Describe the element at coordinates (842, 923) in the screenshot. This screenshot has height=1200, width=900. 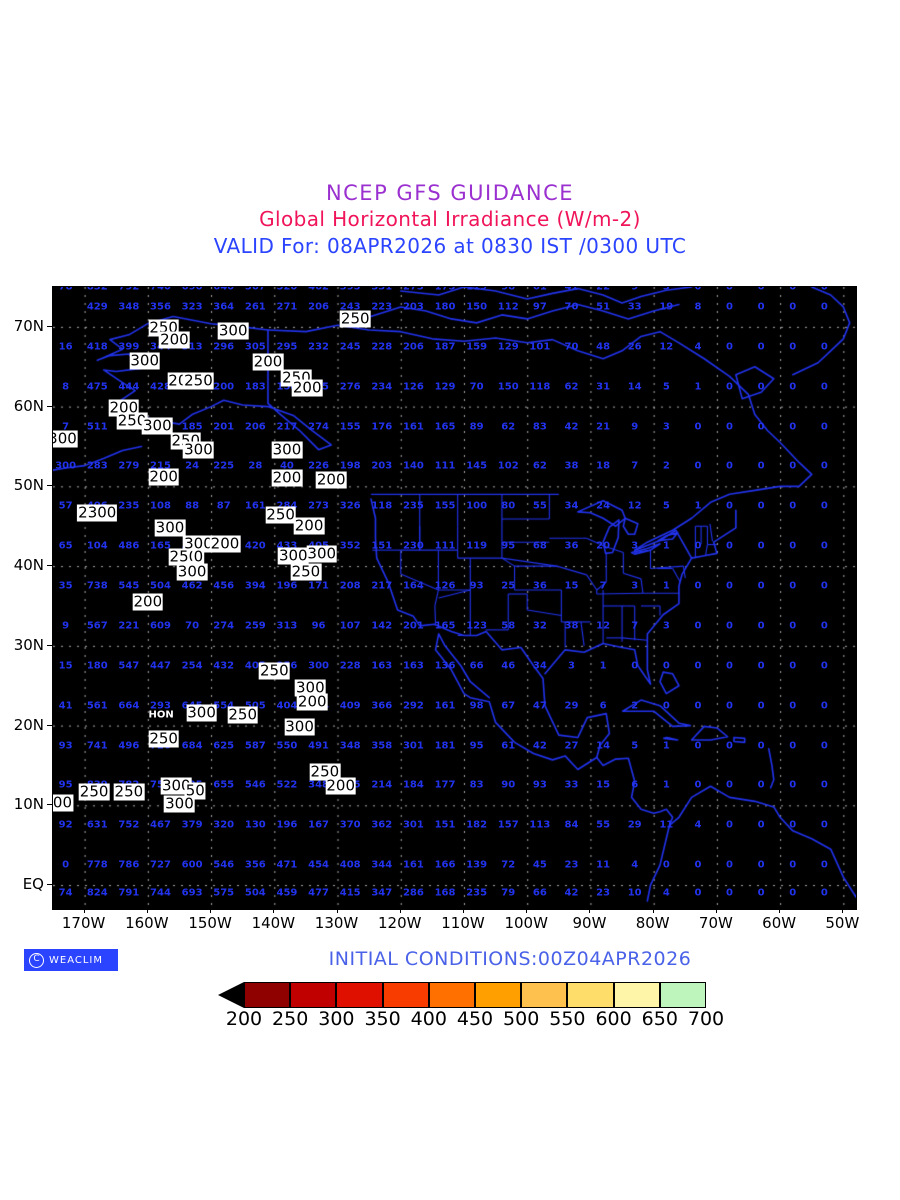
I see `longitude-tick-label: 50W` at that location.